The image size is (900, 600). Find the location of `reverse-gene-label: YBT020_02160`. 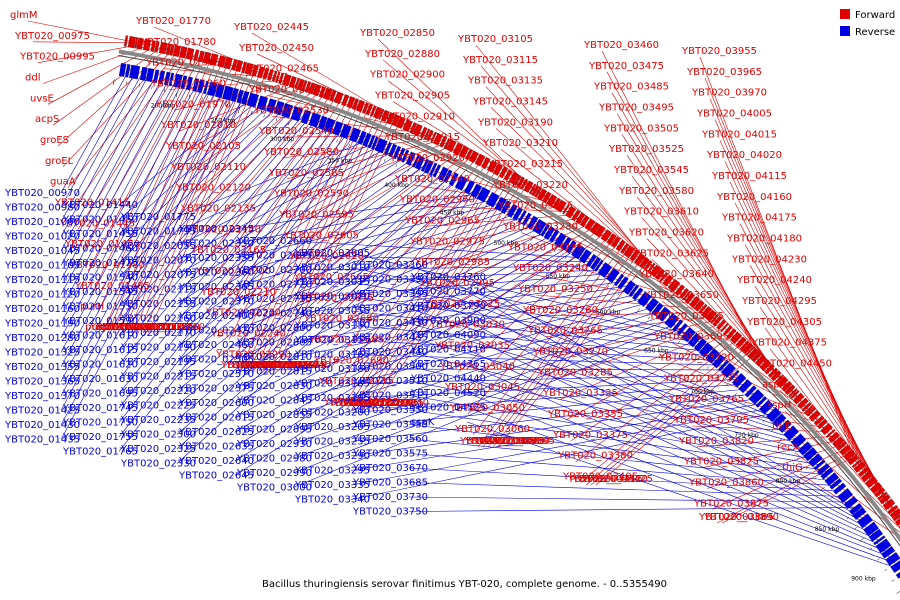

reverse-gene-label: YBT020_02160 is located at coordinates (158, 319).